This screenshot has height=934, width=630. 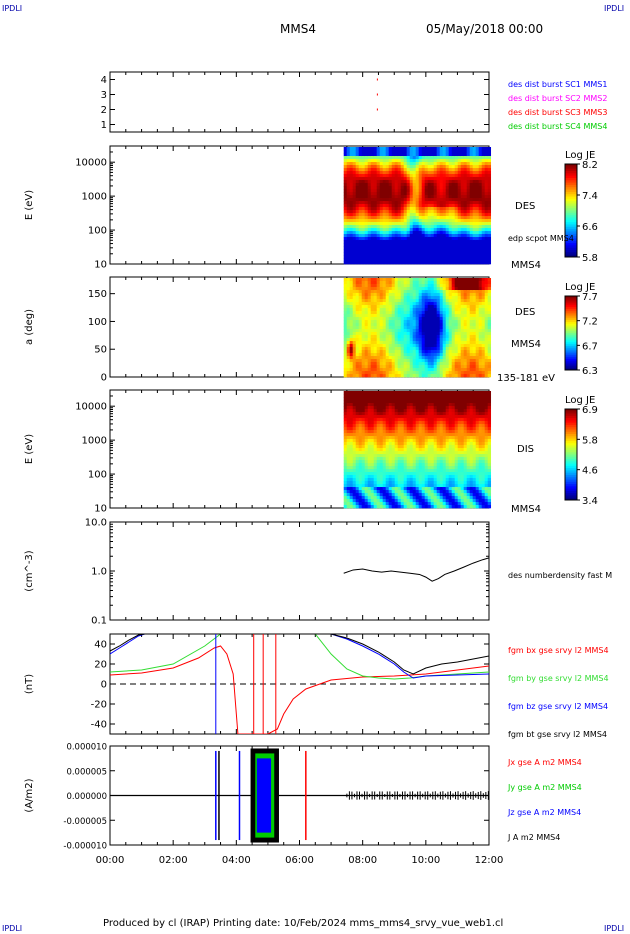 I want to click on colorbar-des_pitch, so click(x=571, y=333).